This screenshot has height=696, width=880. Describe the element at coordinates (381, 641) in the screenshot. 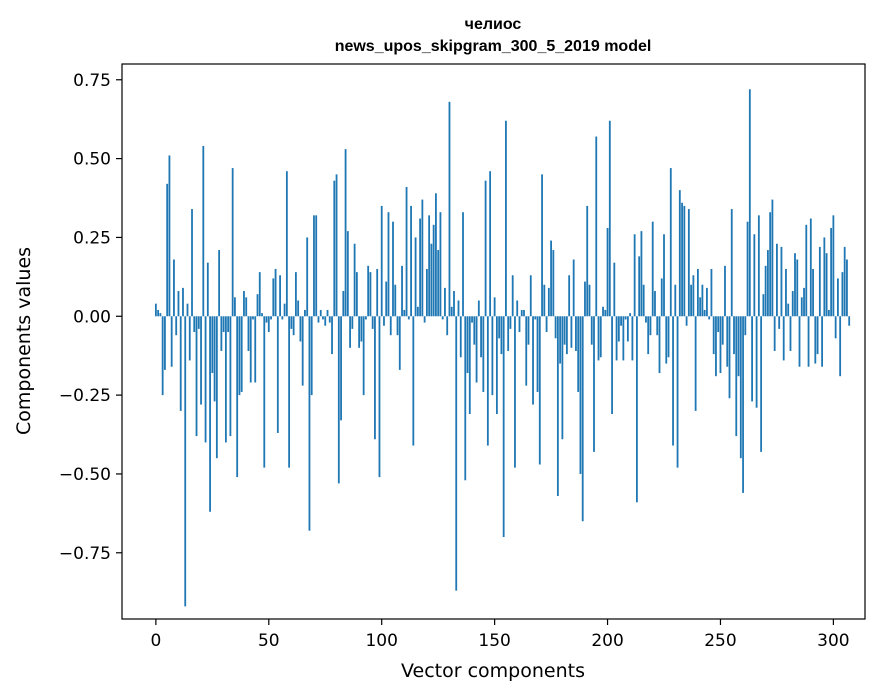

I see `x-tick-label: 100` at that location.